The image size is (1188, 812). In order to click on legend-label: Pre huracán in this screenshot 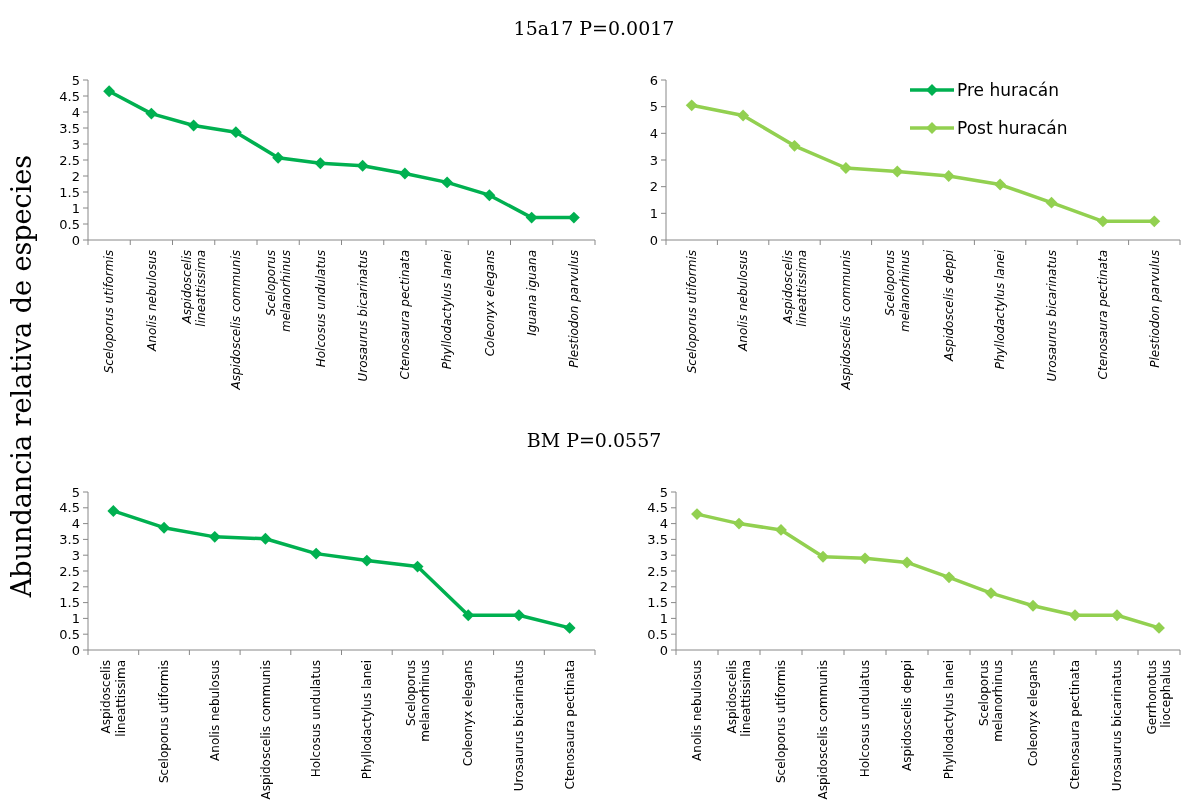, I will do `click(1008, 89)`.